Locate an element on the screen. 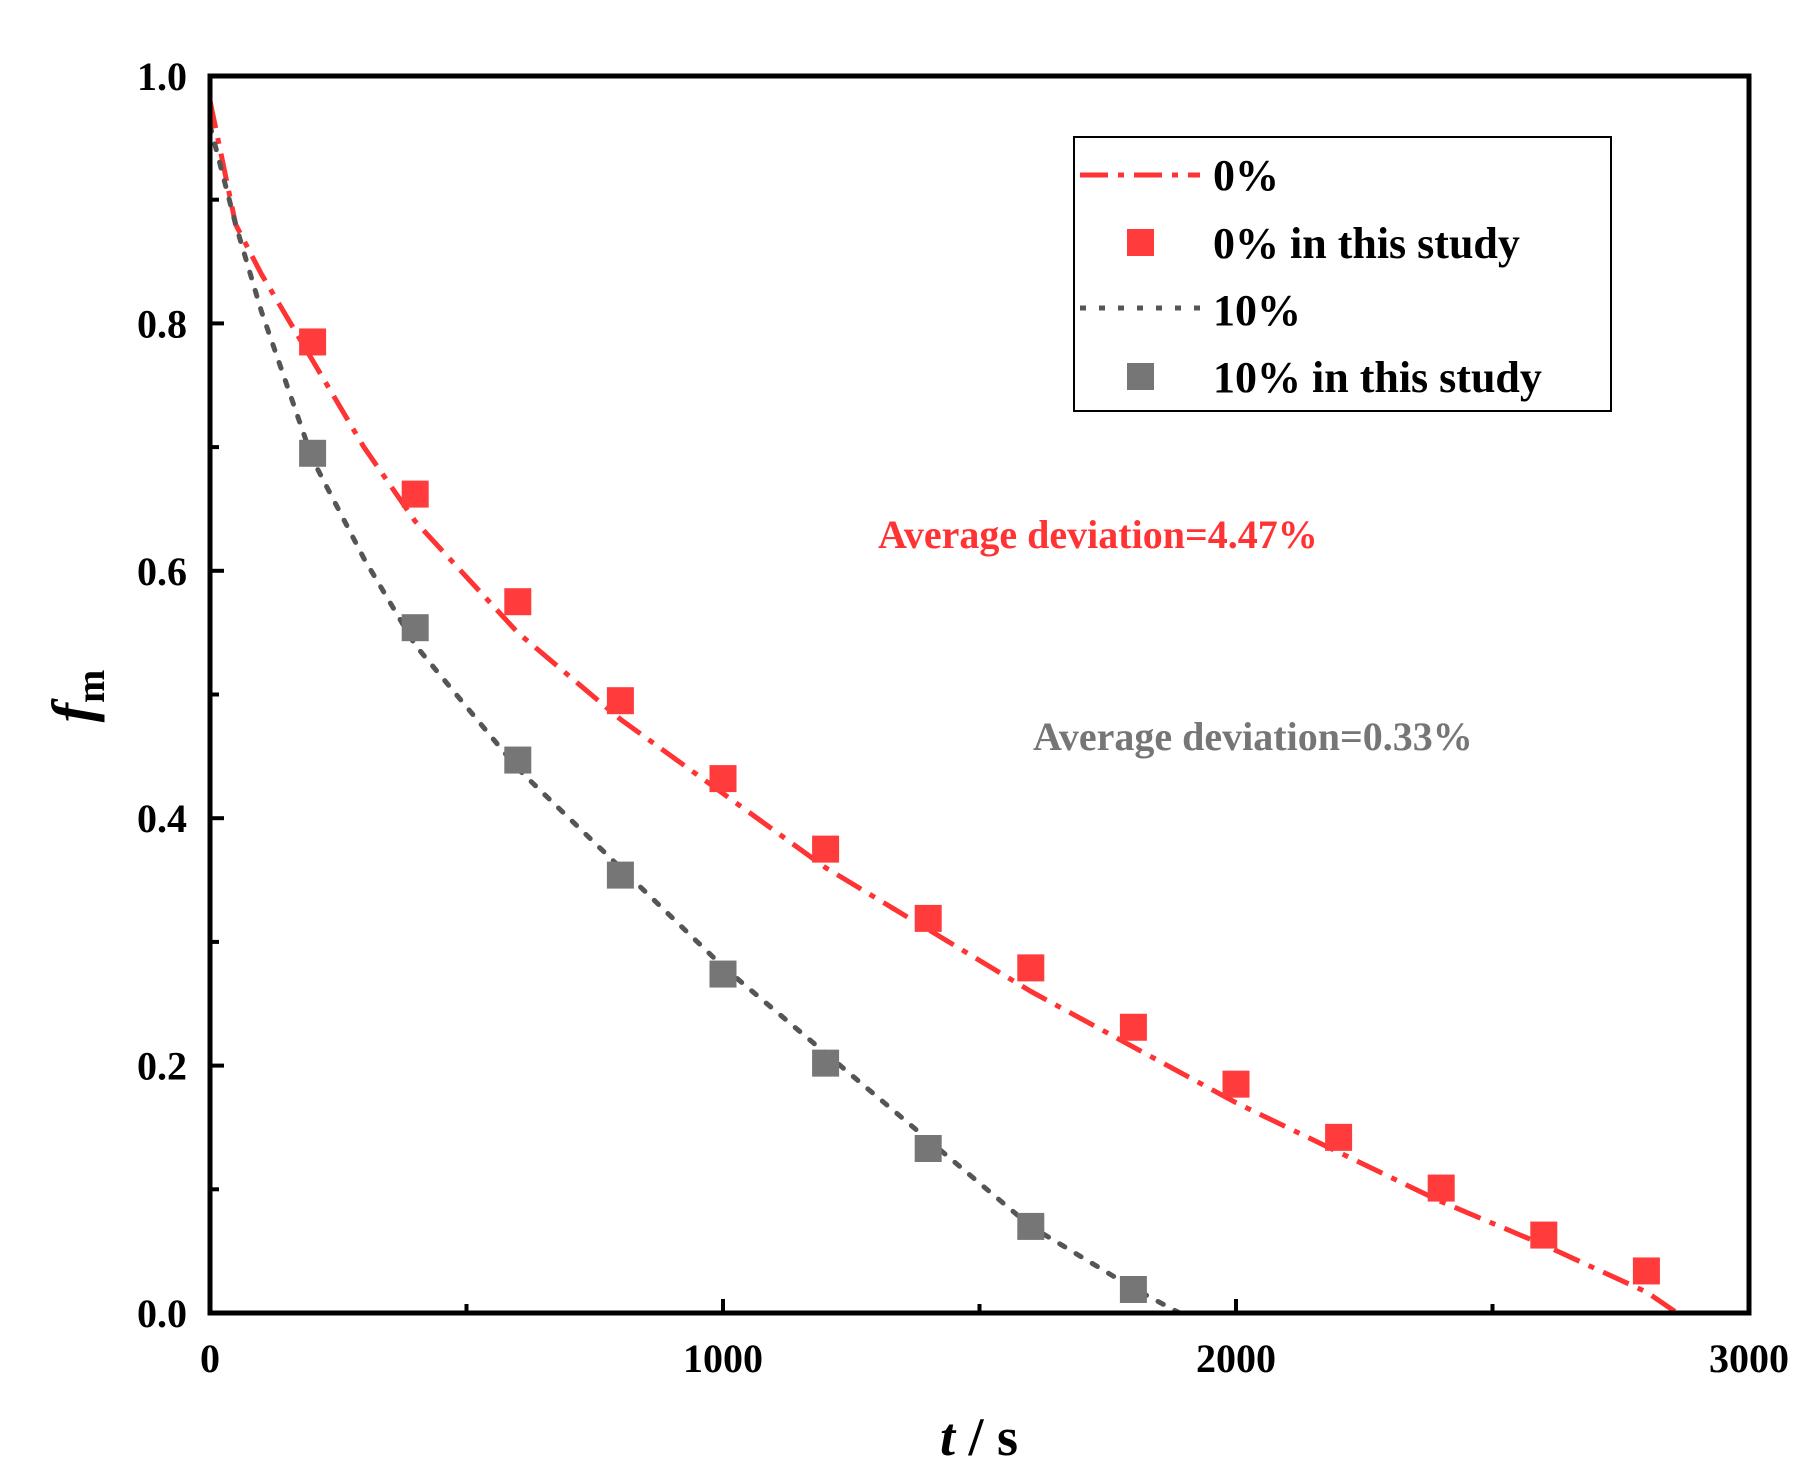  point-0-in-this-study-2000 is located at coordinates (1236, 1084).